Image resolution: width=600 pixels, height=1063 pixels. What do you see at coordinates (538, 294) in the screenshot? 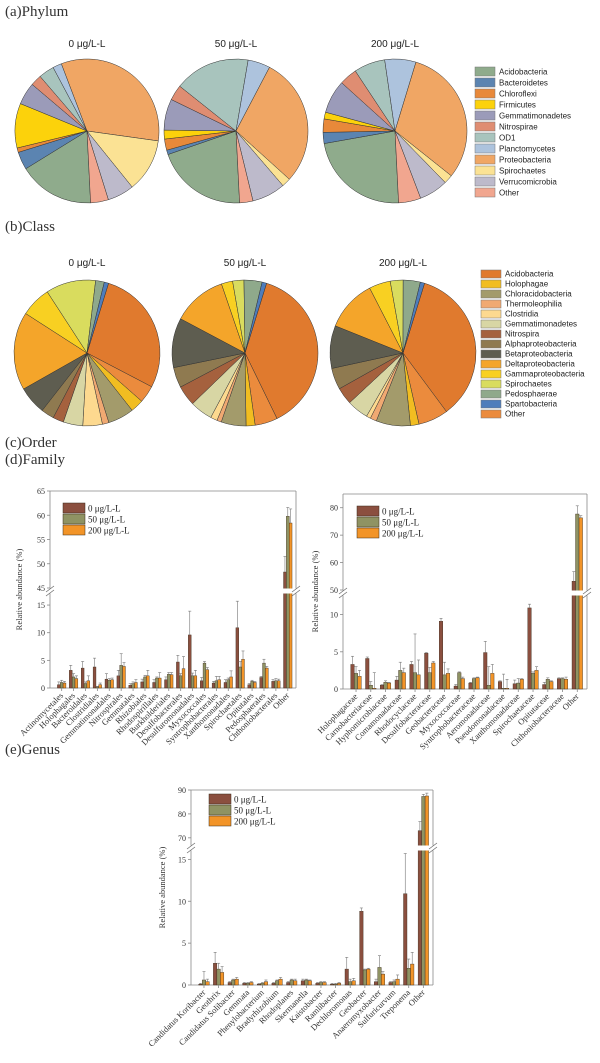
I see `legend-label: Chloracidobacteria` at bounding box center [538, 294].